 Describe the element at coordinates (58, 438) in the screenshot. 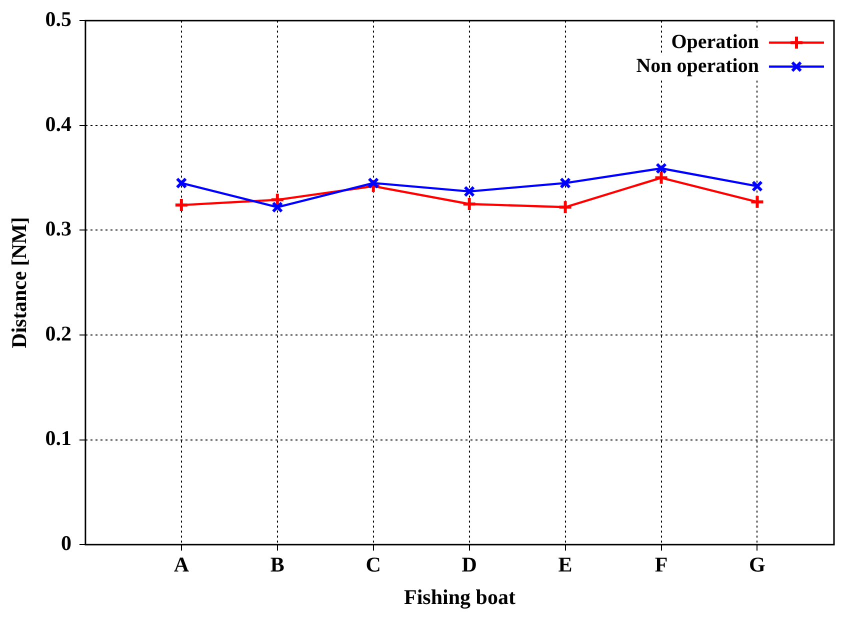

I see `y-tick-label: 0.1` at that location.